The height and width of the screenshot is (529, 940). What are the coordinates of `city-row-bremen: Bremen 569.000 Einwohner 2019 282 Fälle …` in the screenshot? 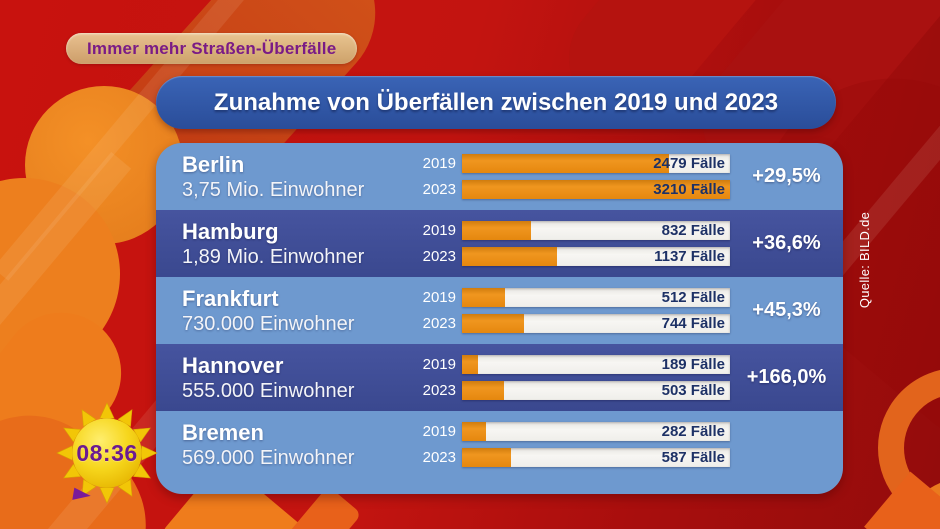 It's located at (499, 452).